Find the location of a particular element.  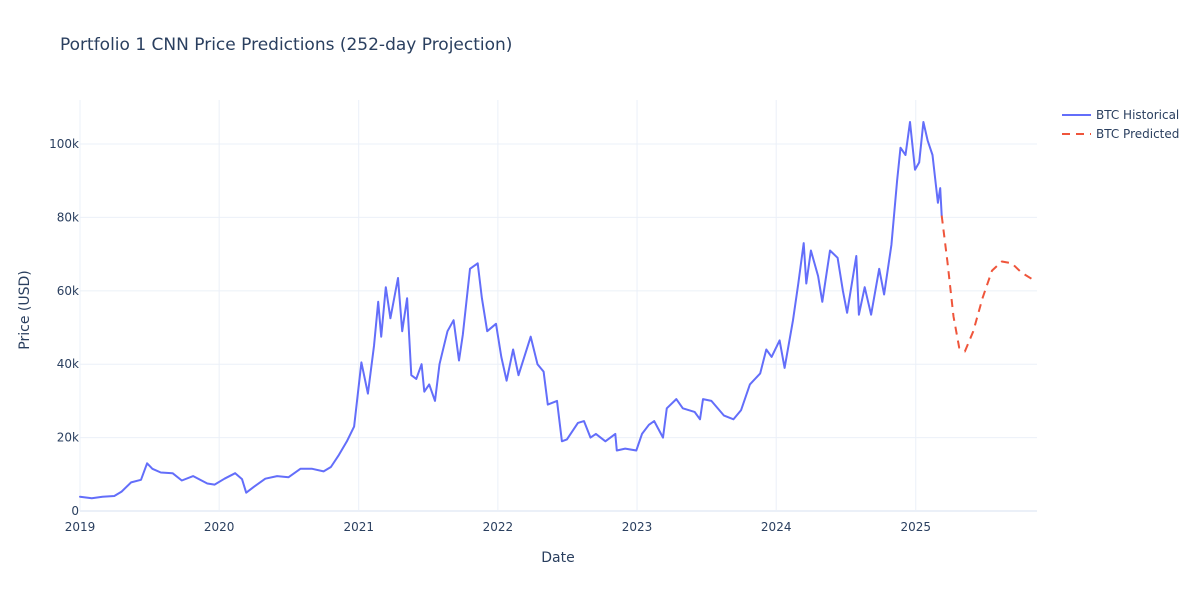

x-tick-label: 2022 is located at coordinates (498, 527).